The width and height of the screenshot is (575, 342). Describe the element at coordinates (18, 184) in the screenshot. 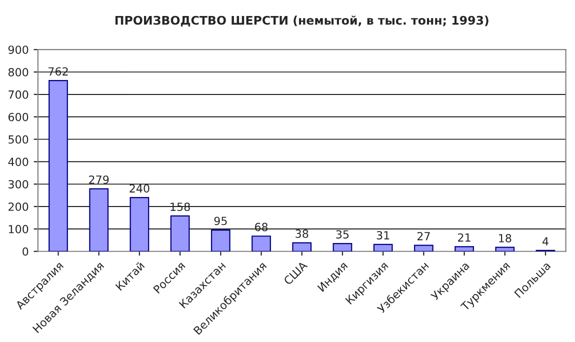

I see `y-tick-label: 300` at that location.